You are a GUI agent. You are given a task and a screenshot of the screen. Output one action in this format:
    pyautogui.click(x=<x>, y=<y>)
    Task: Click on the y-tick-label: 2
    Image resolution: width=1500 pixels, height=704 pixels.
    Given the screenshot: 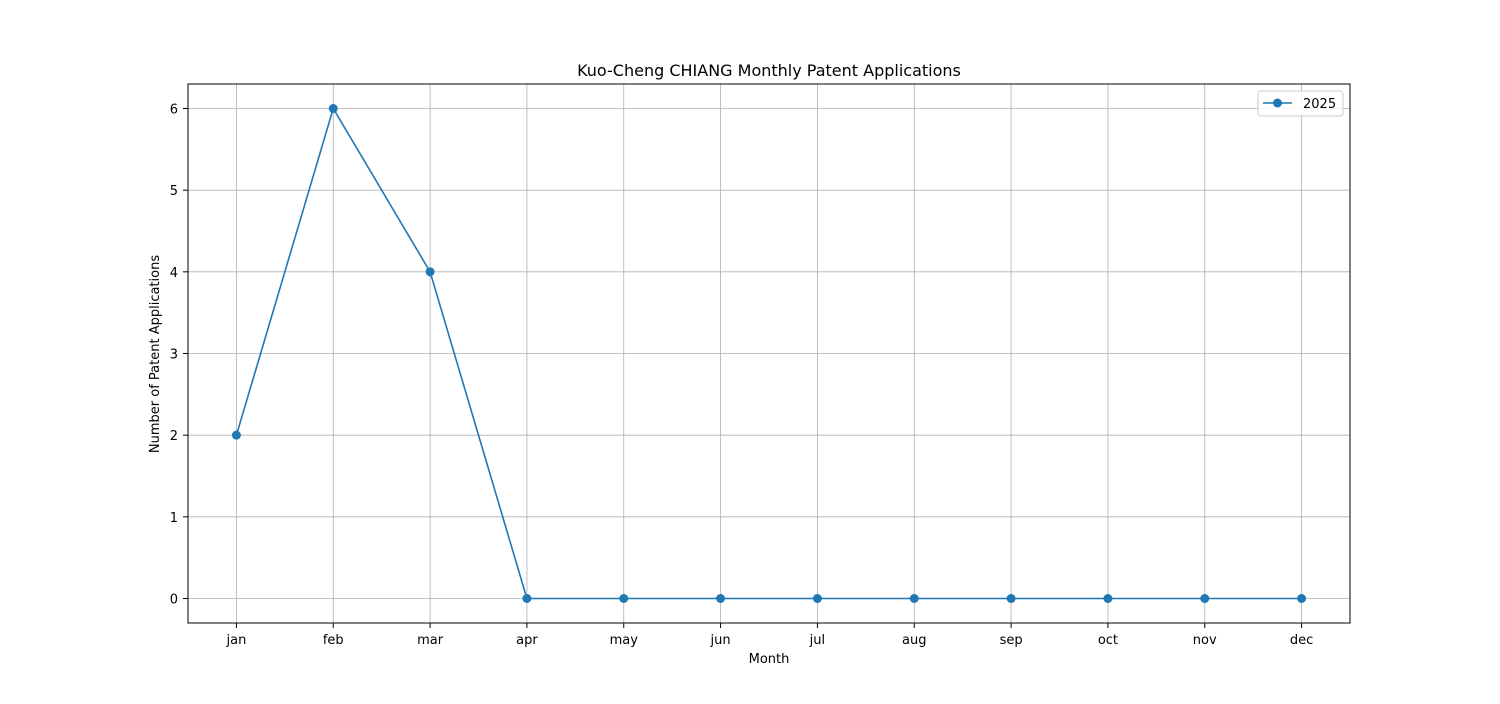 What is the action you would take?
    pyautogui.click(x=174, y=436)
    